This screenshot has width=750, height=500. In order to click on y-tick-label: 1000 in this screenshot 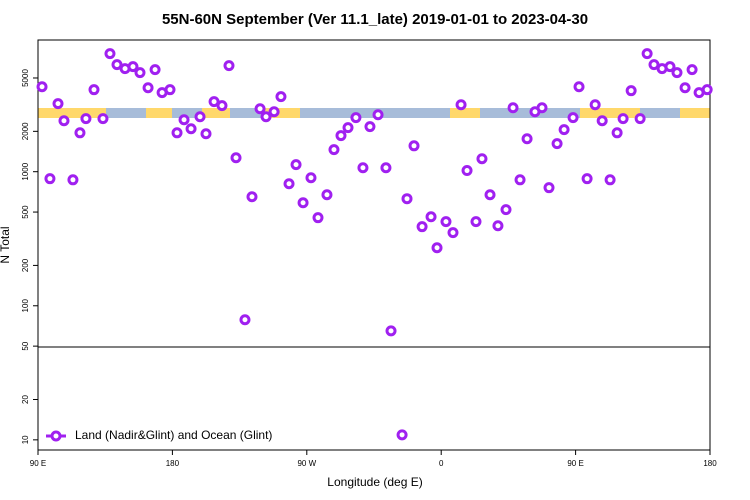, I will do `click(25, 171)`.